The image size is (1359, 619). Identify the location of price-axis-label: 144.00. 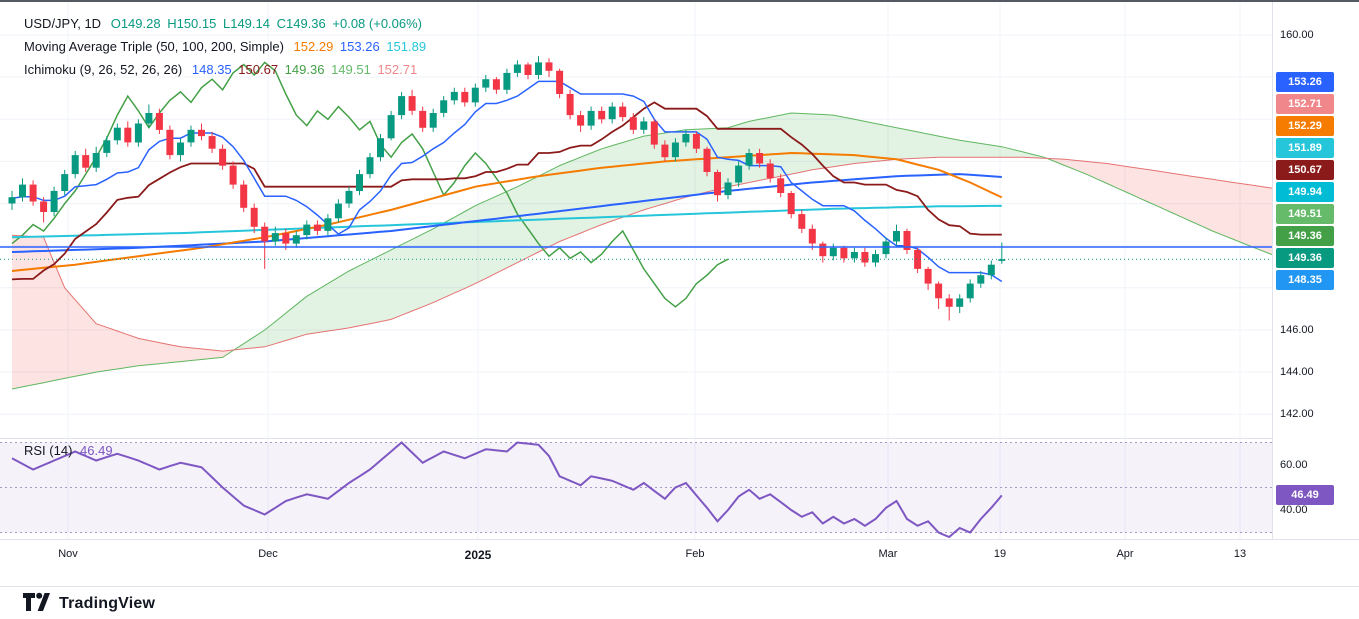
(1297, 372).